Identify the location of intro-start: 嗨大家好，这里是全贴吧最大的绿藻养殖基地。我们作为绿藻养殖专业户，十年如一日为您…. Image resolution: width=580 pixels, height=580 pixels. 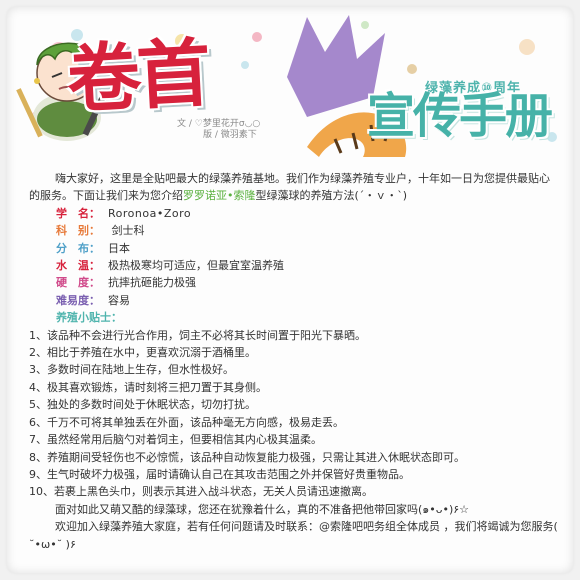
(289, 187).